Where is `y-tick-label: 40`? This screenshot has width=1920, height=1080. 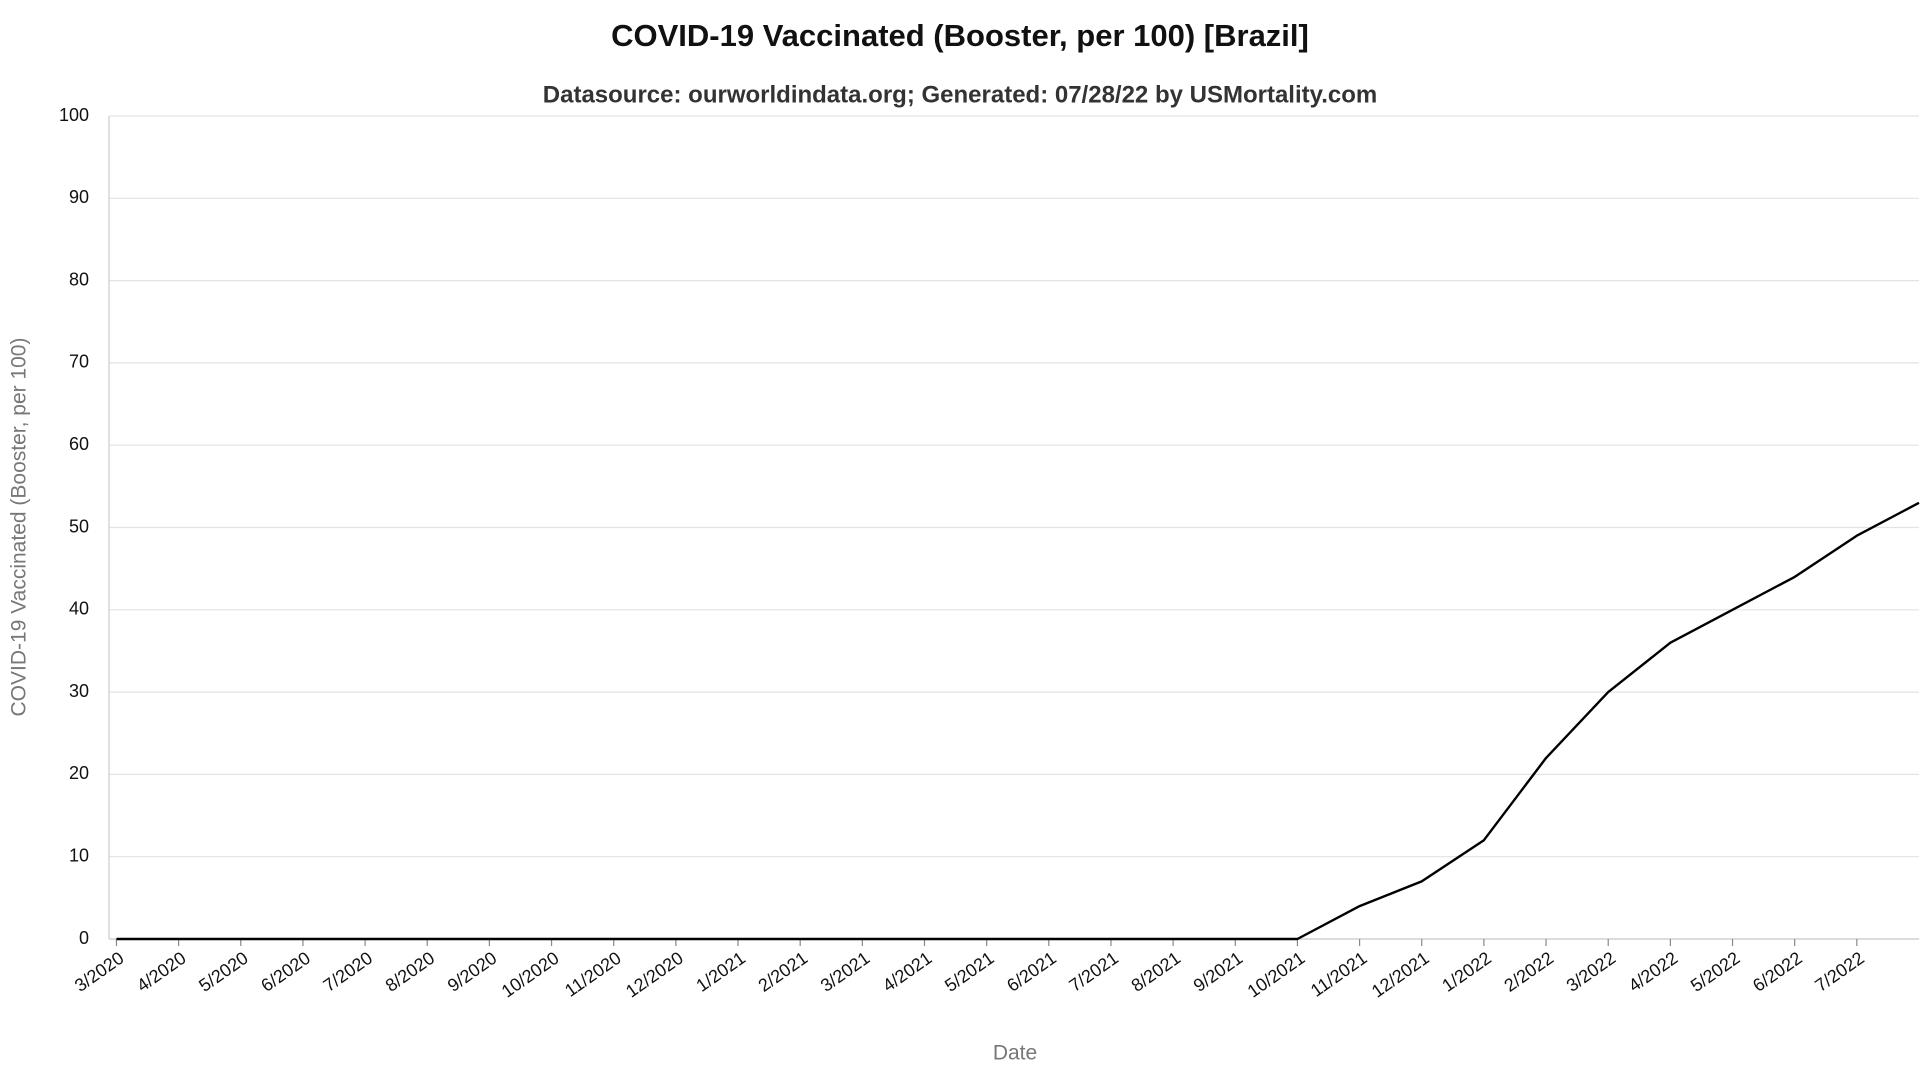 y-tick-label: 40 is located at coordinates (79, 609).